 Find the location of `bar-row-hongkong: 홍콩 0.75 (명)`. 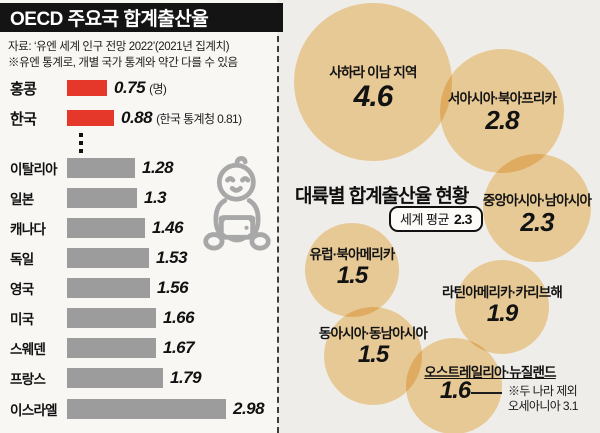

bar-row-hongkong: 홍콩 0.75 (명) is located at coordinates (88, 88).